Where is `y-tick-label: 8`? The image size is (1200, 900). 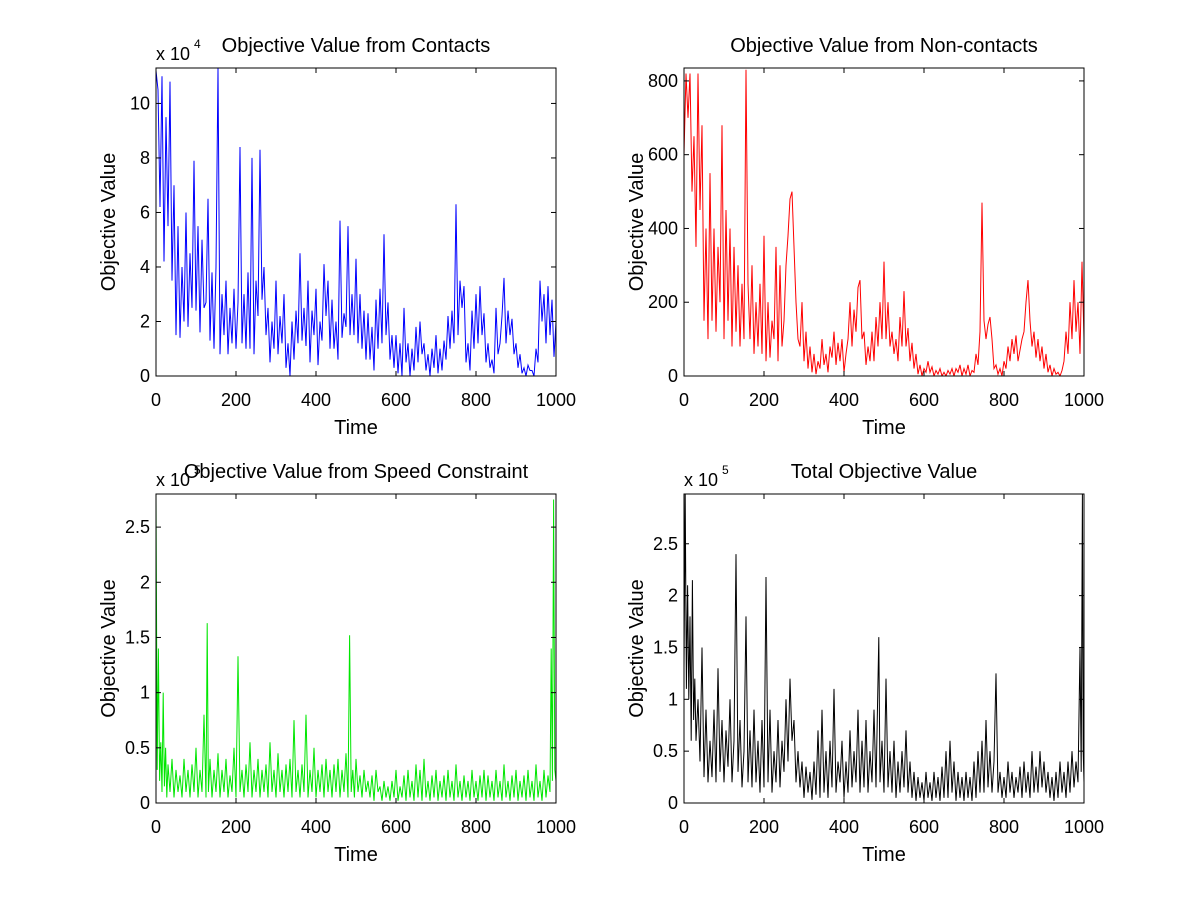
y-tick-label: 8 is located at coordinates (145, 158).